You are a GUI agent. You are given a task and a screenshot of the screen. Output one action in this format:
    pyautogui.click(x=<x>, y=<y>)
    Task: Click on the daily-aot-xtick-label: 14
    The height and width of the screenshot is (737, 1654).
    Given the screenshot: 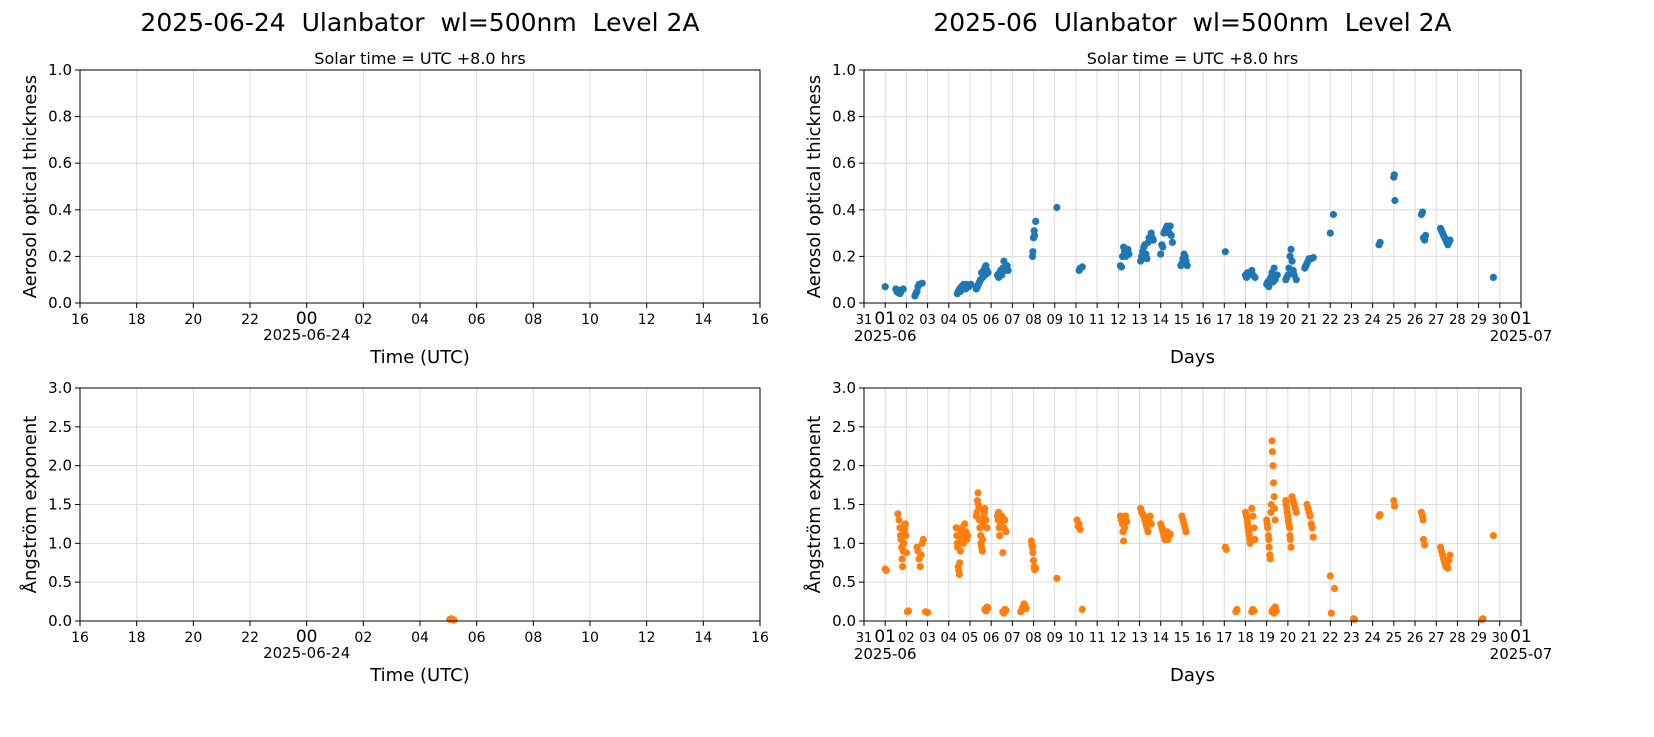 What is the action you would take?
    pyautogui.click(x=703, y=320)
    